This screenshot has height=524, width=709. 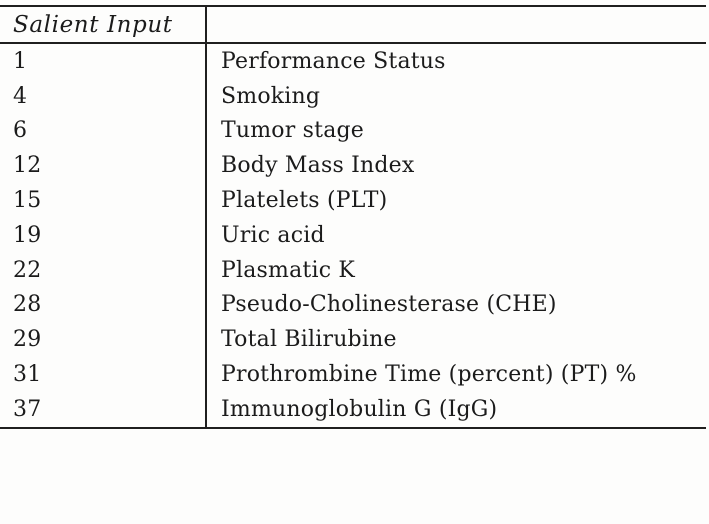 I want to click on salient-index-cell: 29, so click(x=103, y=340).